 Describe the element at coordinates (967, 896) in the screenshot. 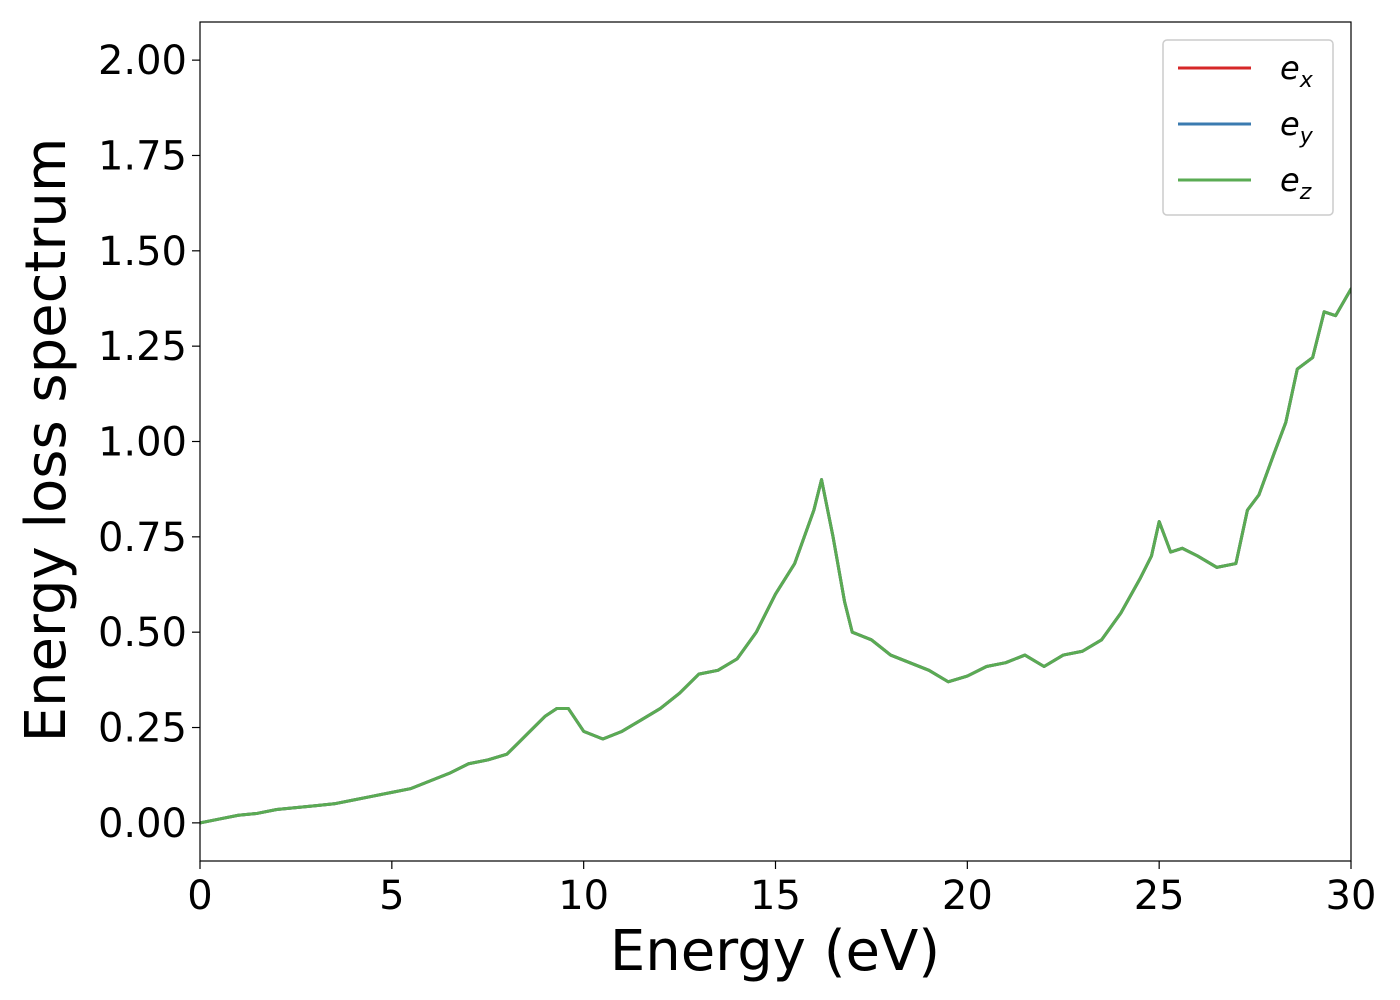

I see `x-tick-label: 20` at that location.